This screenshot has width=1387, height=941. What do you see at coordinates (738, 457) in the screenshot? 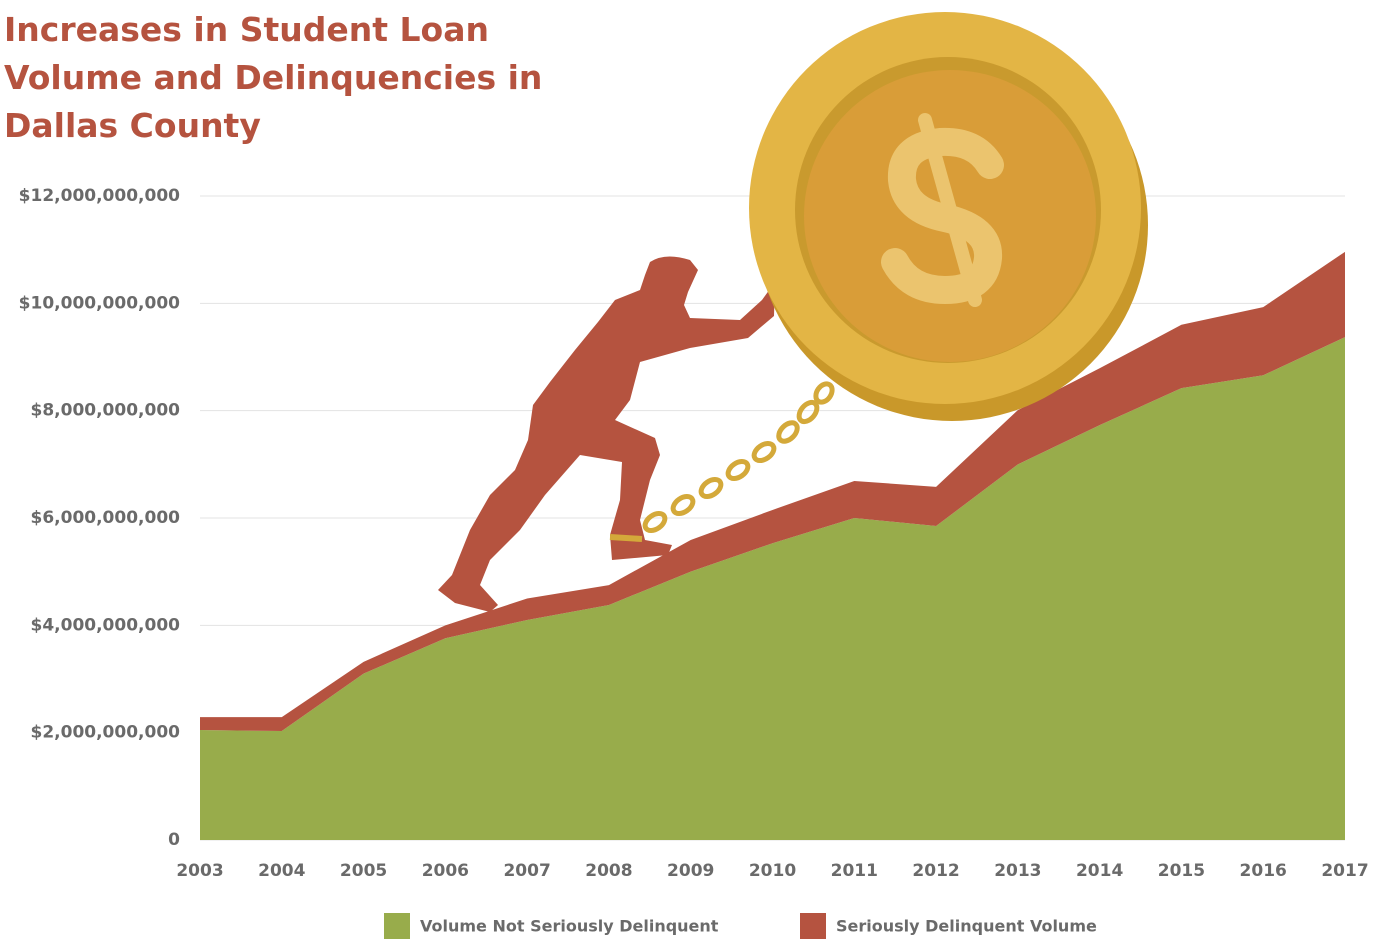
I see `chain` at bounding box center [738, 457].